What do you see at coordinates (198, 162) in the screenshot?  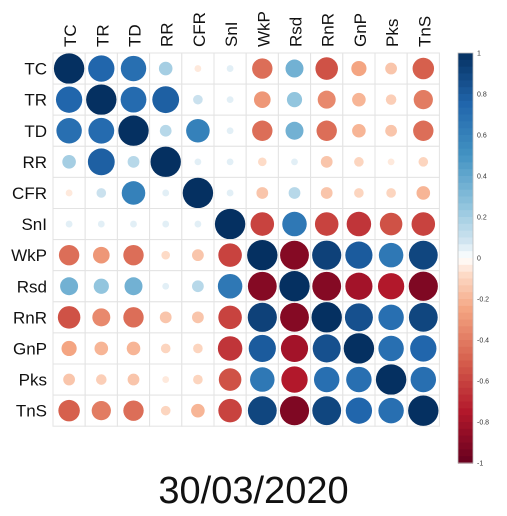 I see `corr-circle-RR-CFR` at bounding box center [198, 162].